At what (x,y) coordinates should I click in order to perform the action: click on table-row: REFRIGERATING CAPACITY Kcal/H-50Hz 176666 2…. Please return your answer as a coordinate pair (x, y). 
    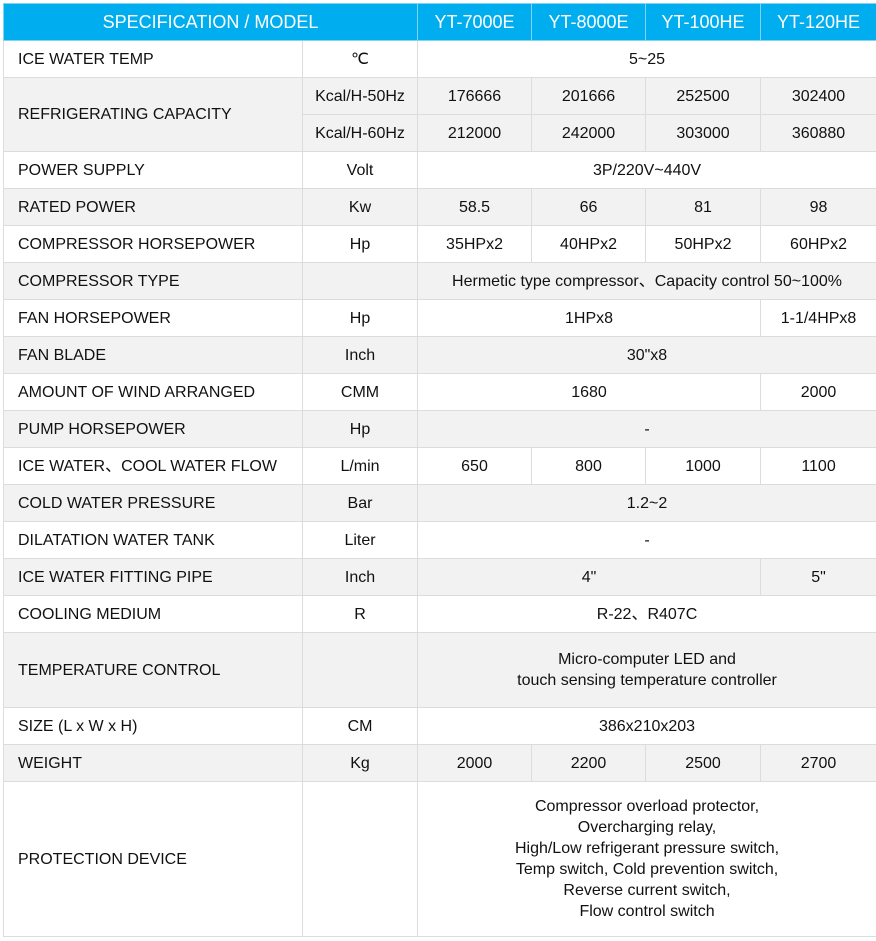
    Looking at the image, I should click on (439, 114).